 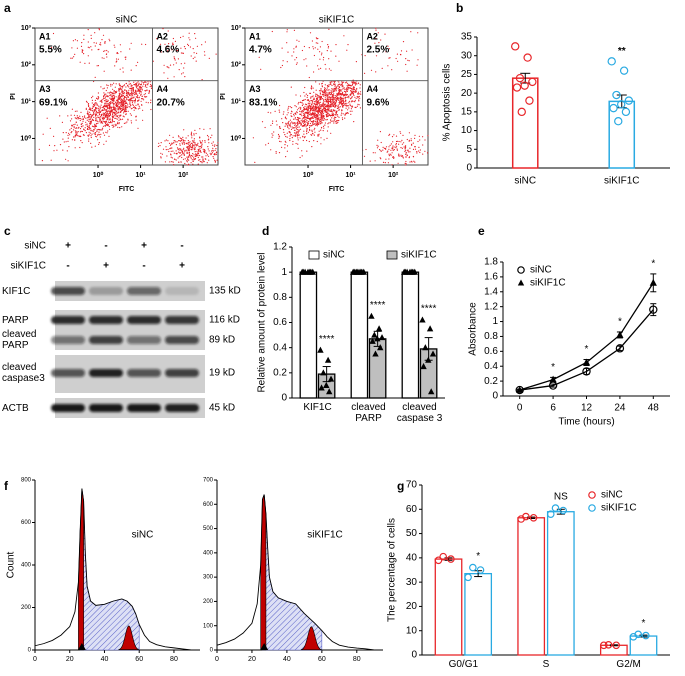 What do you see at coordinates (26, 65) in the screenshot?
I see `y-tick-label: 10²` at bounding box center [26, 65].